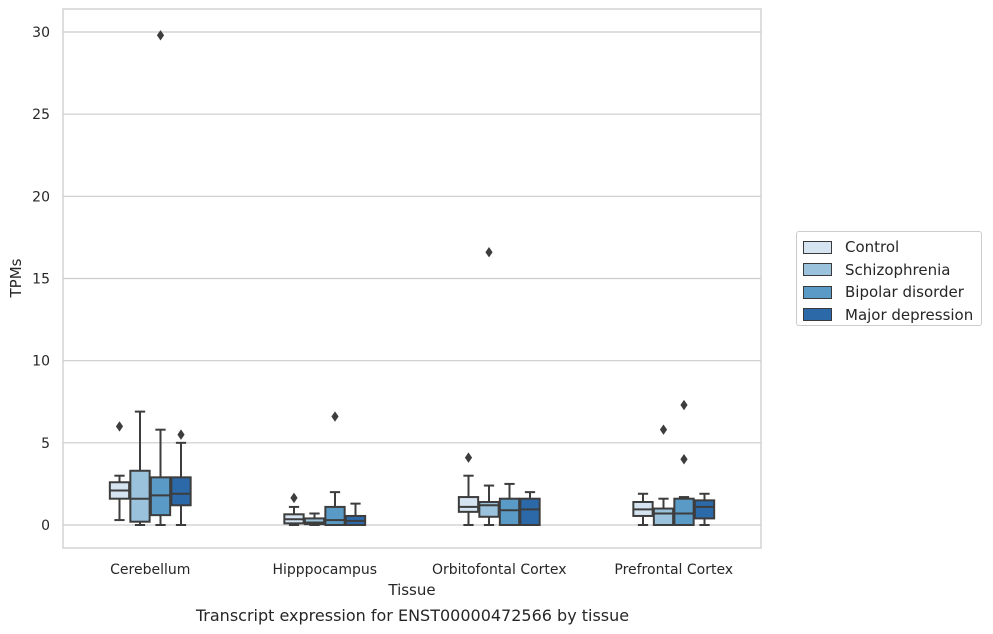 Image resolution: width=993 pixels, height=634 pixels. What do you see at coordinates (41, 33) in the screenshot?
I see `y-tick-label: 30` at bounding box center [41, 33].